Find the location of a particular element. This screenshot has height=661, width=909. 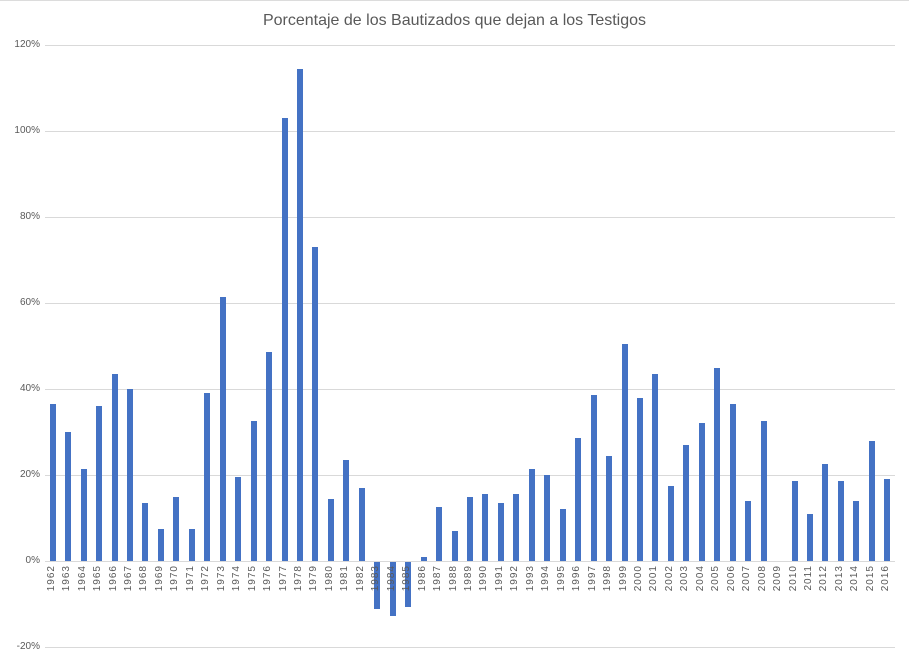

x-axis-label-1980: 1980 is located at coordinates (329, 578).